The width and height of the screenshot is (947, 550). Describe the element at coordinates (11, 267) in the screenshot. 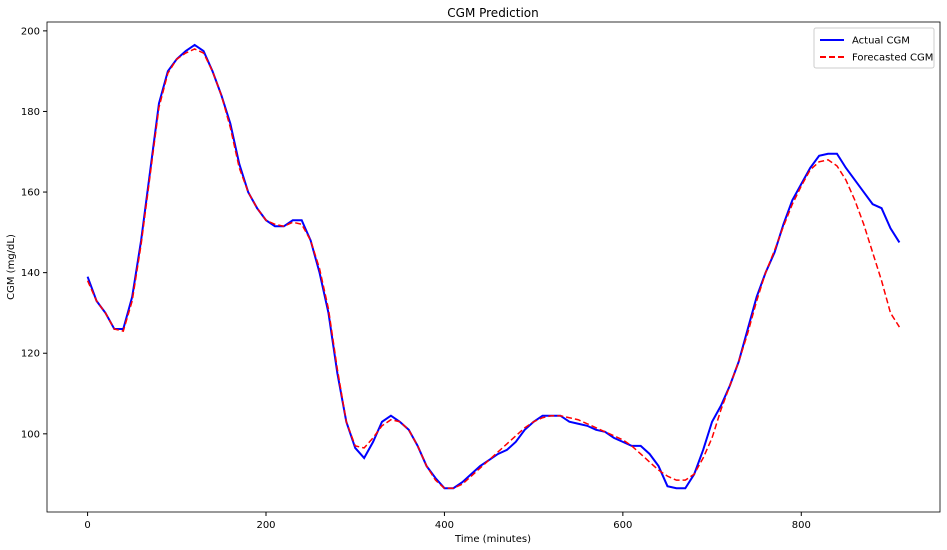

I see `y-axis-label: CGM (mg/dL)` at that location.